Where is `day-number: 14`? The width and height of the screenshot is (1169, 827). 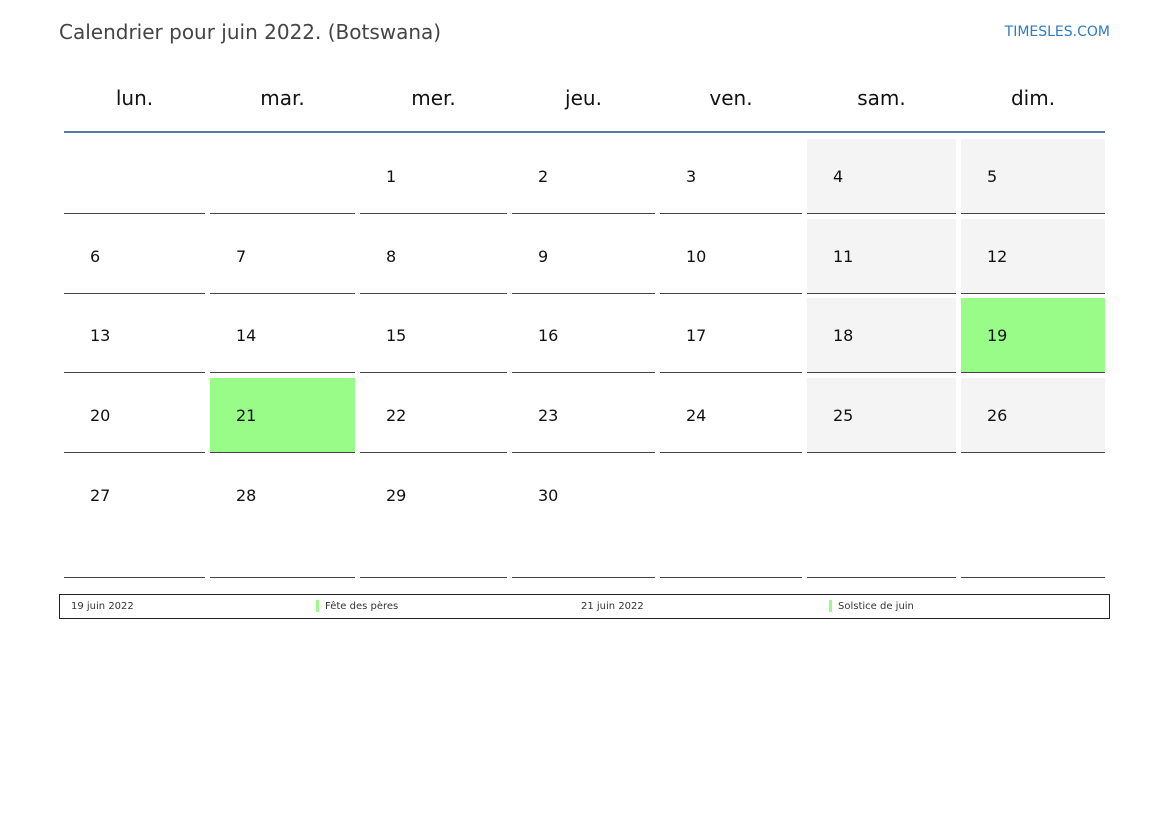
day-number: 14 is located at coordinates (246, 335).